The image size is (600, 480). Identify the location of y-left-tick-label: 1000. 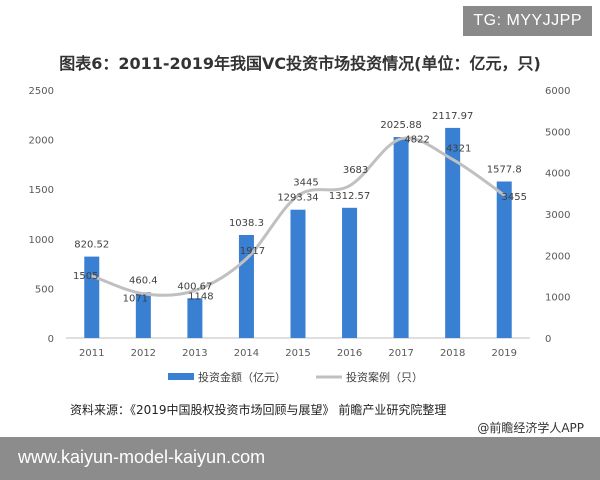
(41, 240).